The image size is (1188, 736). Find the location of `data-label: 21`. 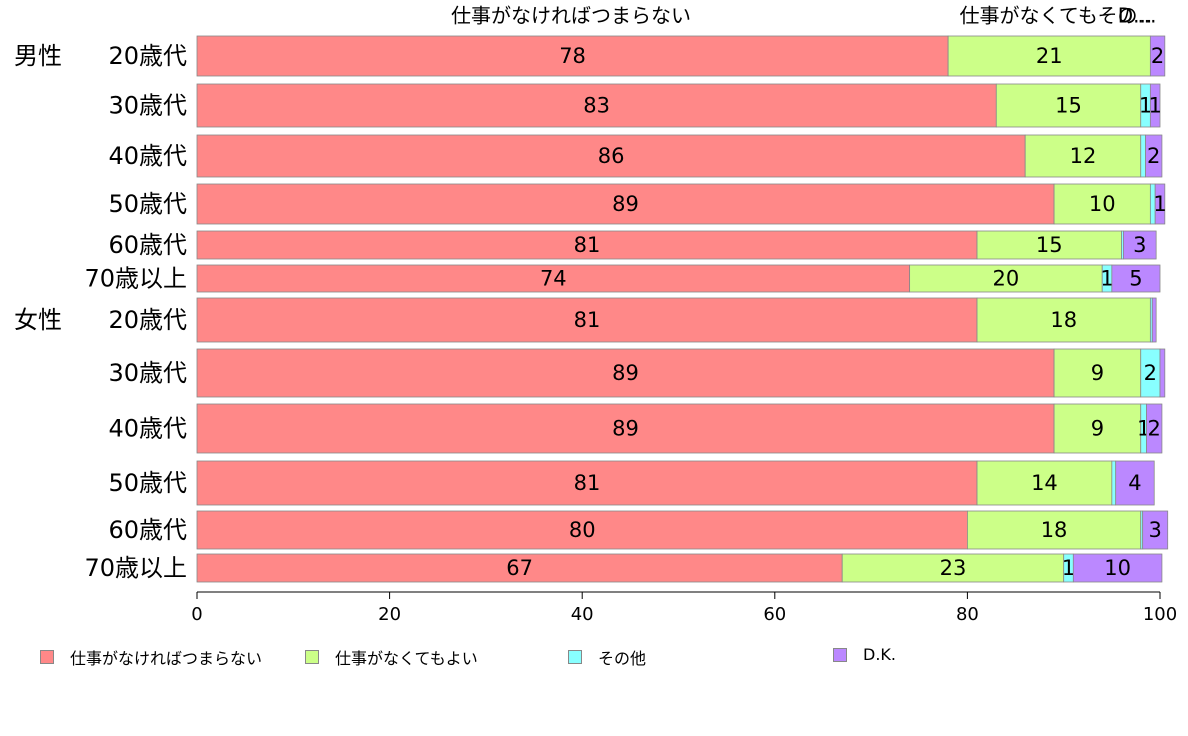

data-label: 21 is located at coordinates (1049, 56).